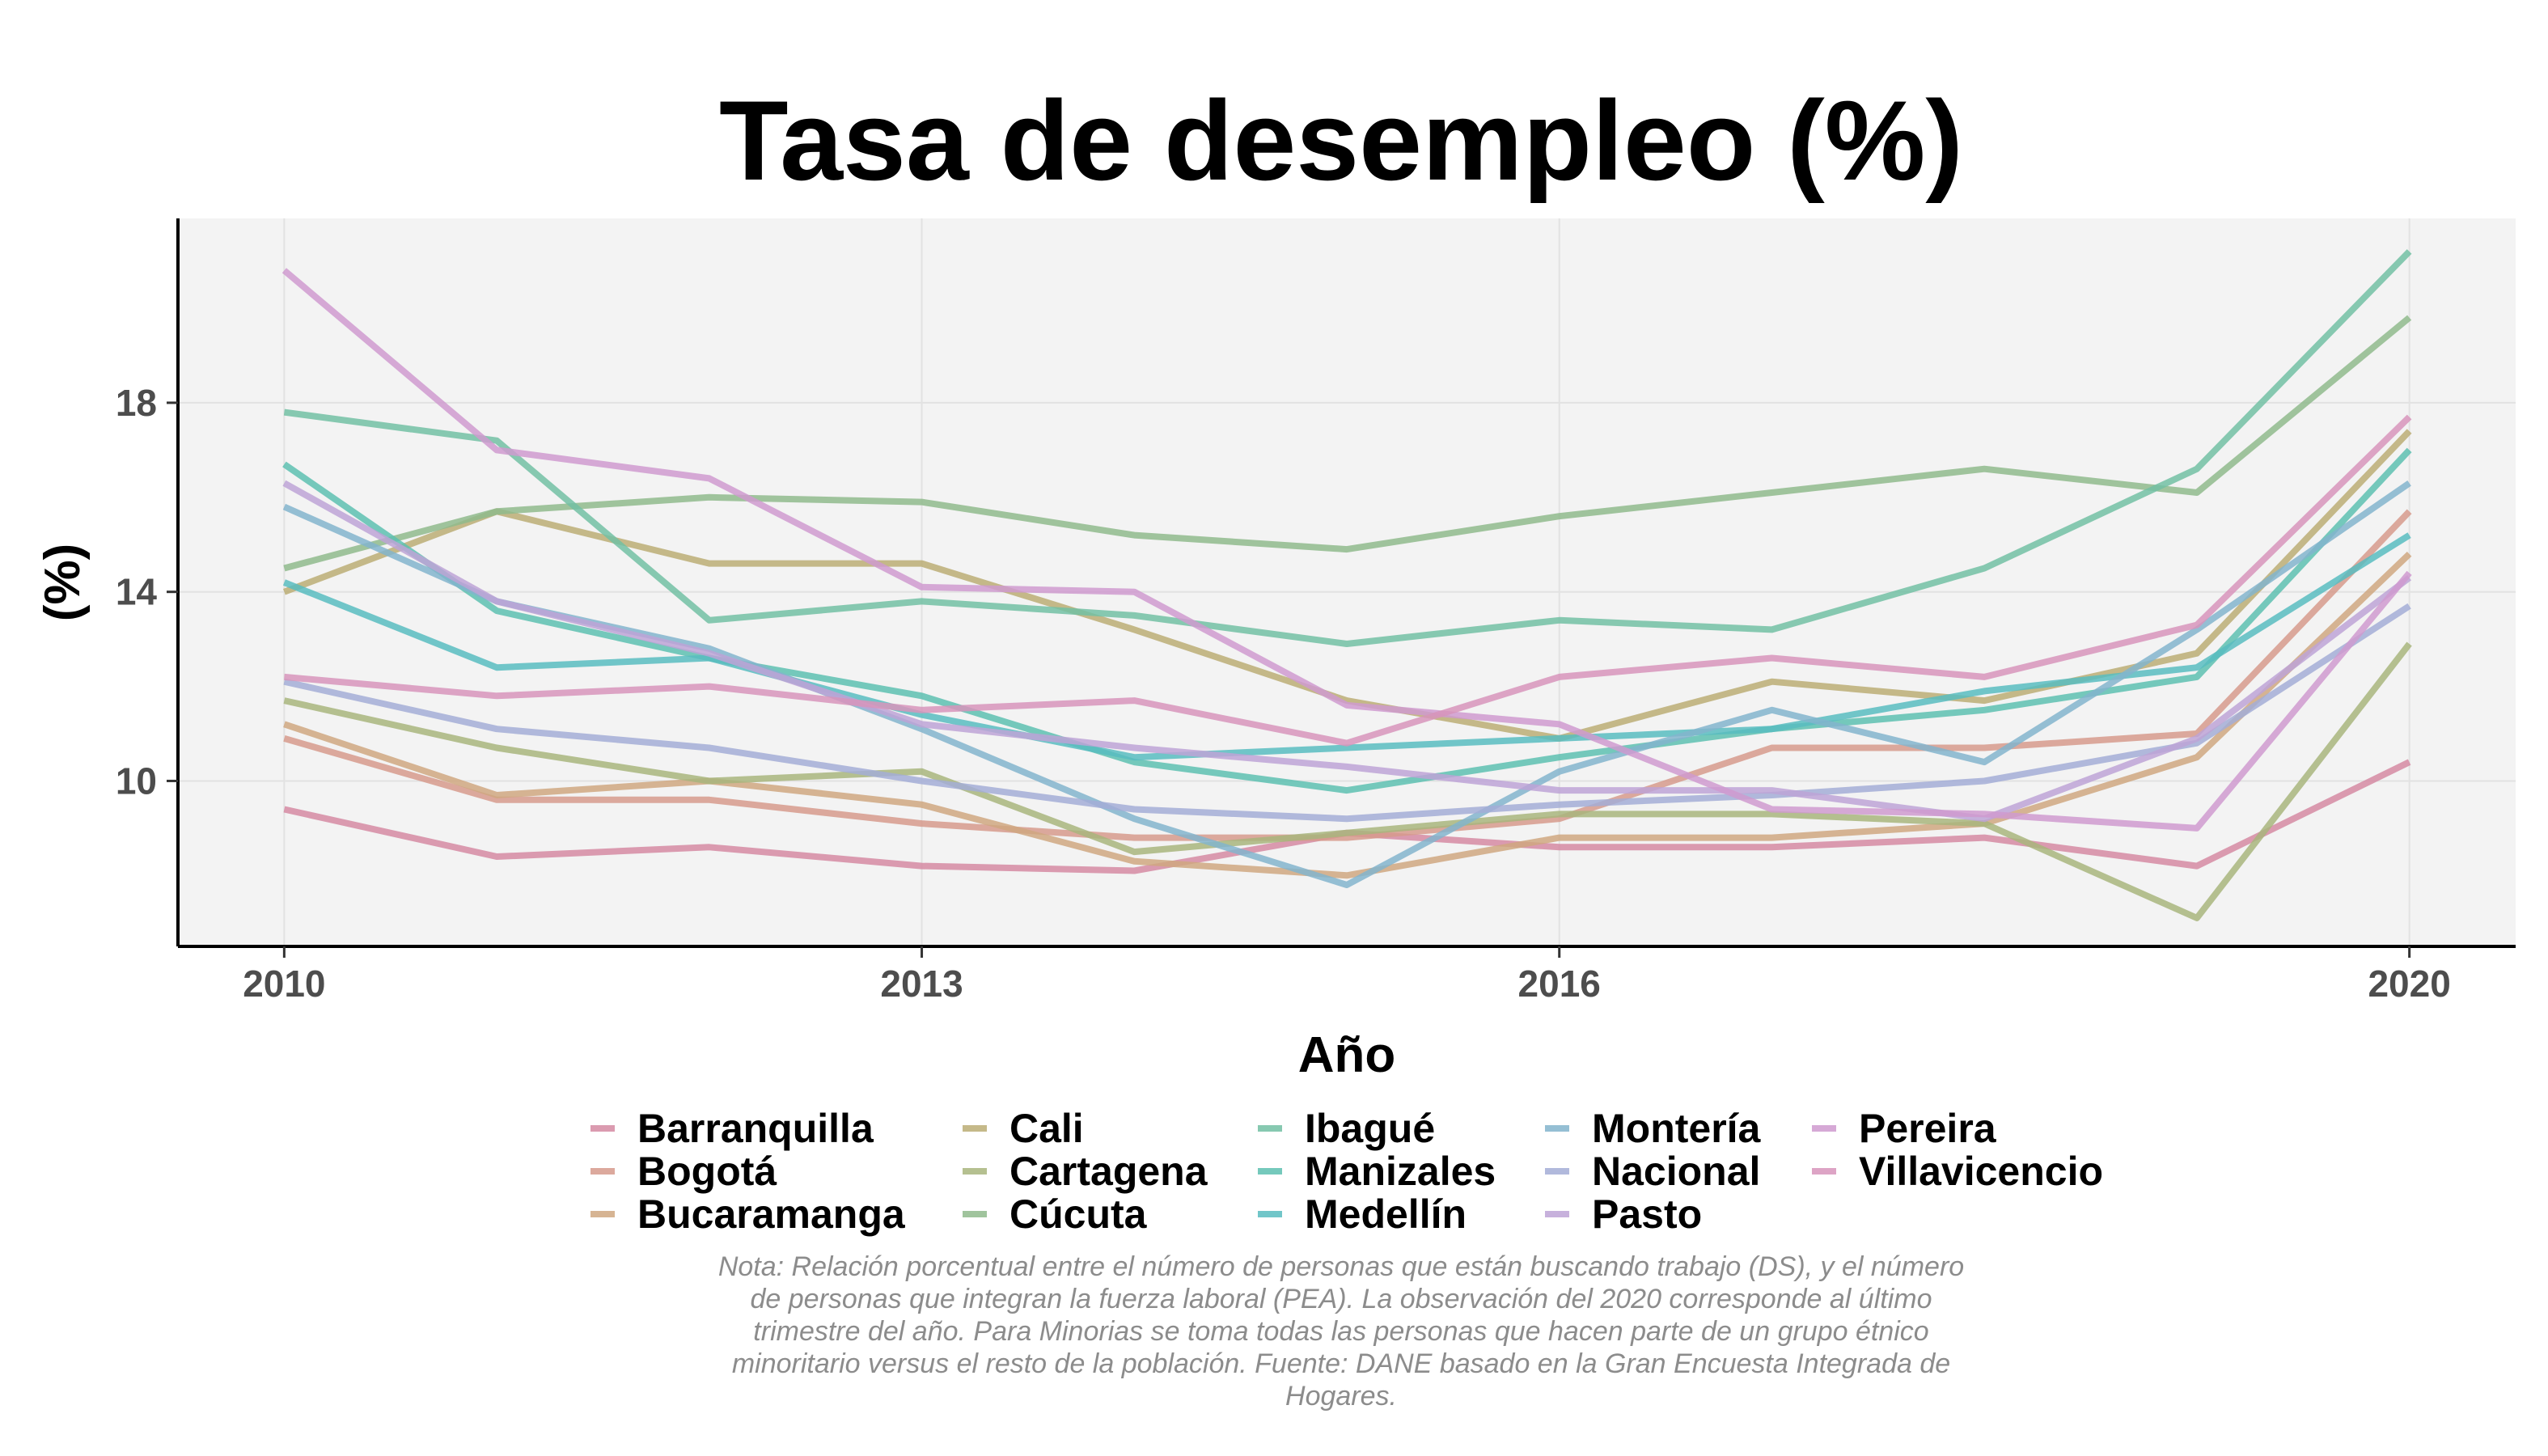  What do you see at coordinates (136, 781) in the screenshot?
I see `y-tick-label-0: 10` at bounding box center [136, 781].